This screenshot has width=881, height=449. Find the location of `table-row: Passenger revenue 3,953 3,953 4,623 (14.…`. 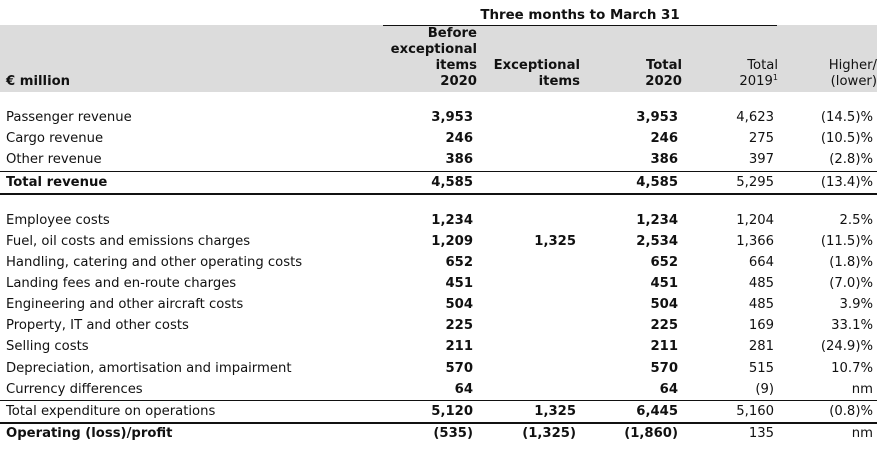

table-row: Passenger revenue 3,953 3,953 4,623 (14.… is located at coordinates (439, 117).